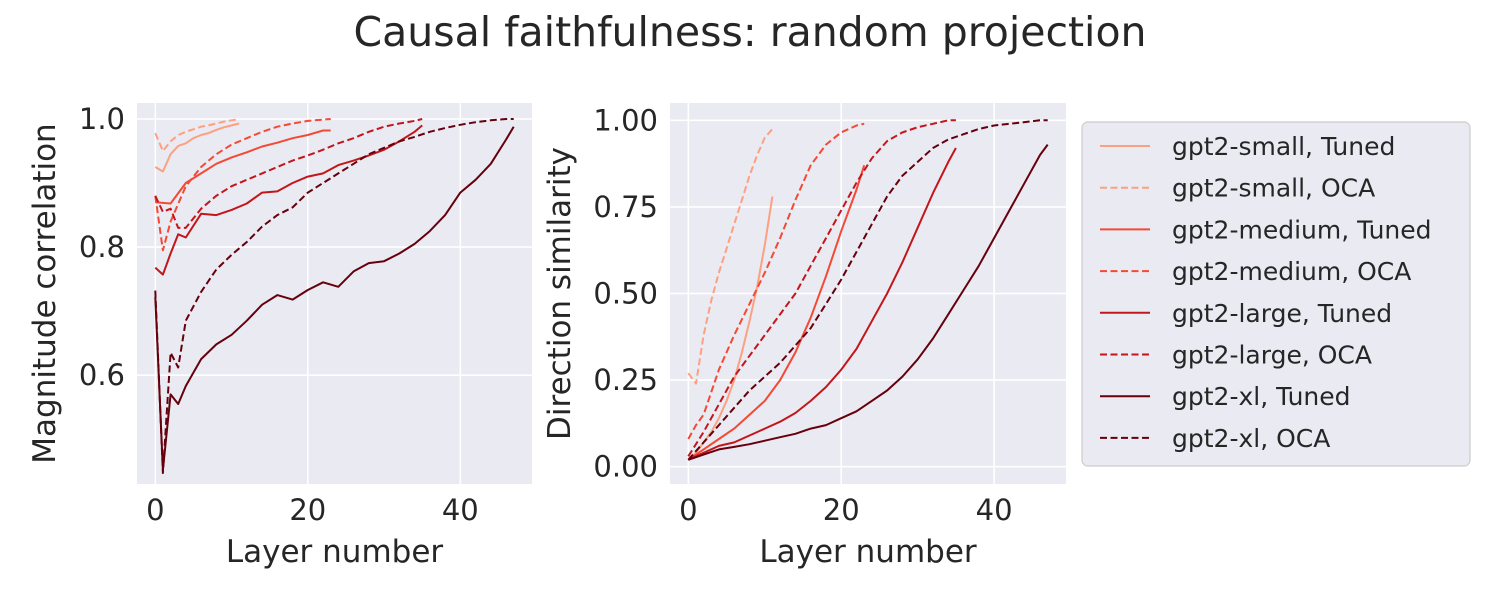 The width and height of the screenshot is (1500, 600). I want to click on legend-label: gpt2-xl, OCA, so click(1251, 438).